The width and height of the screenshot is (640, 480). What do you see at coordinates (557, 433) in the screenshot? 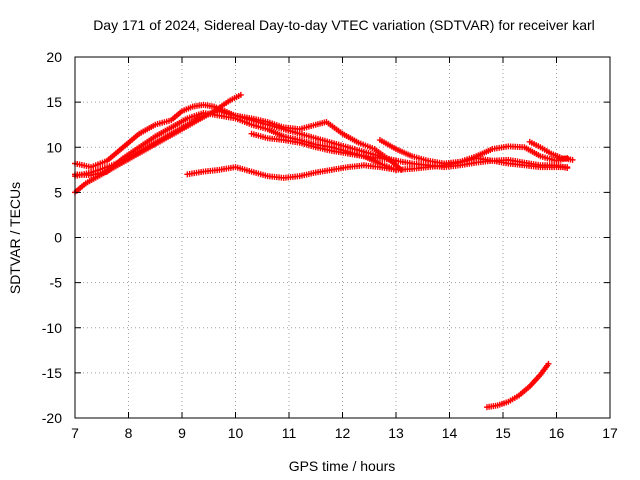
I see `x-tick-label: 16` at bounding box center [557, 433].